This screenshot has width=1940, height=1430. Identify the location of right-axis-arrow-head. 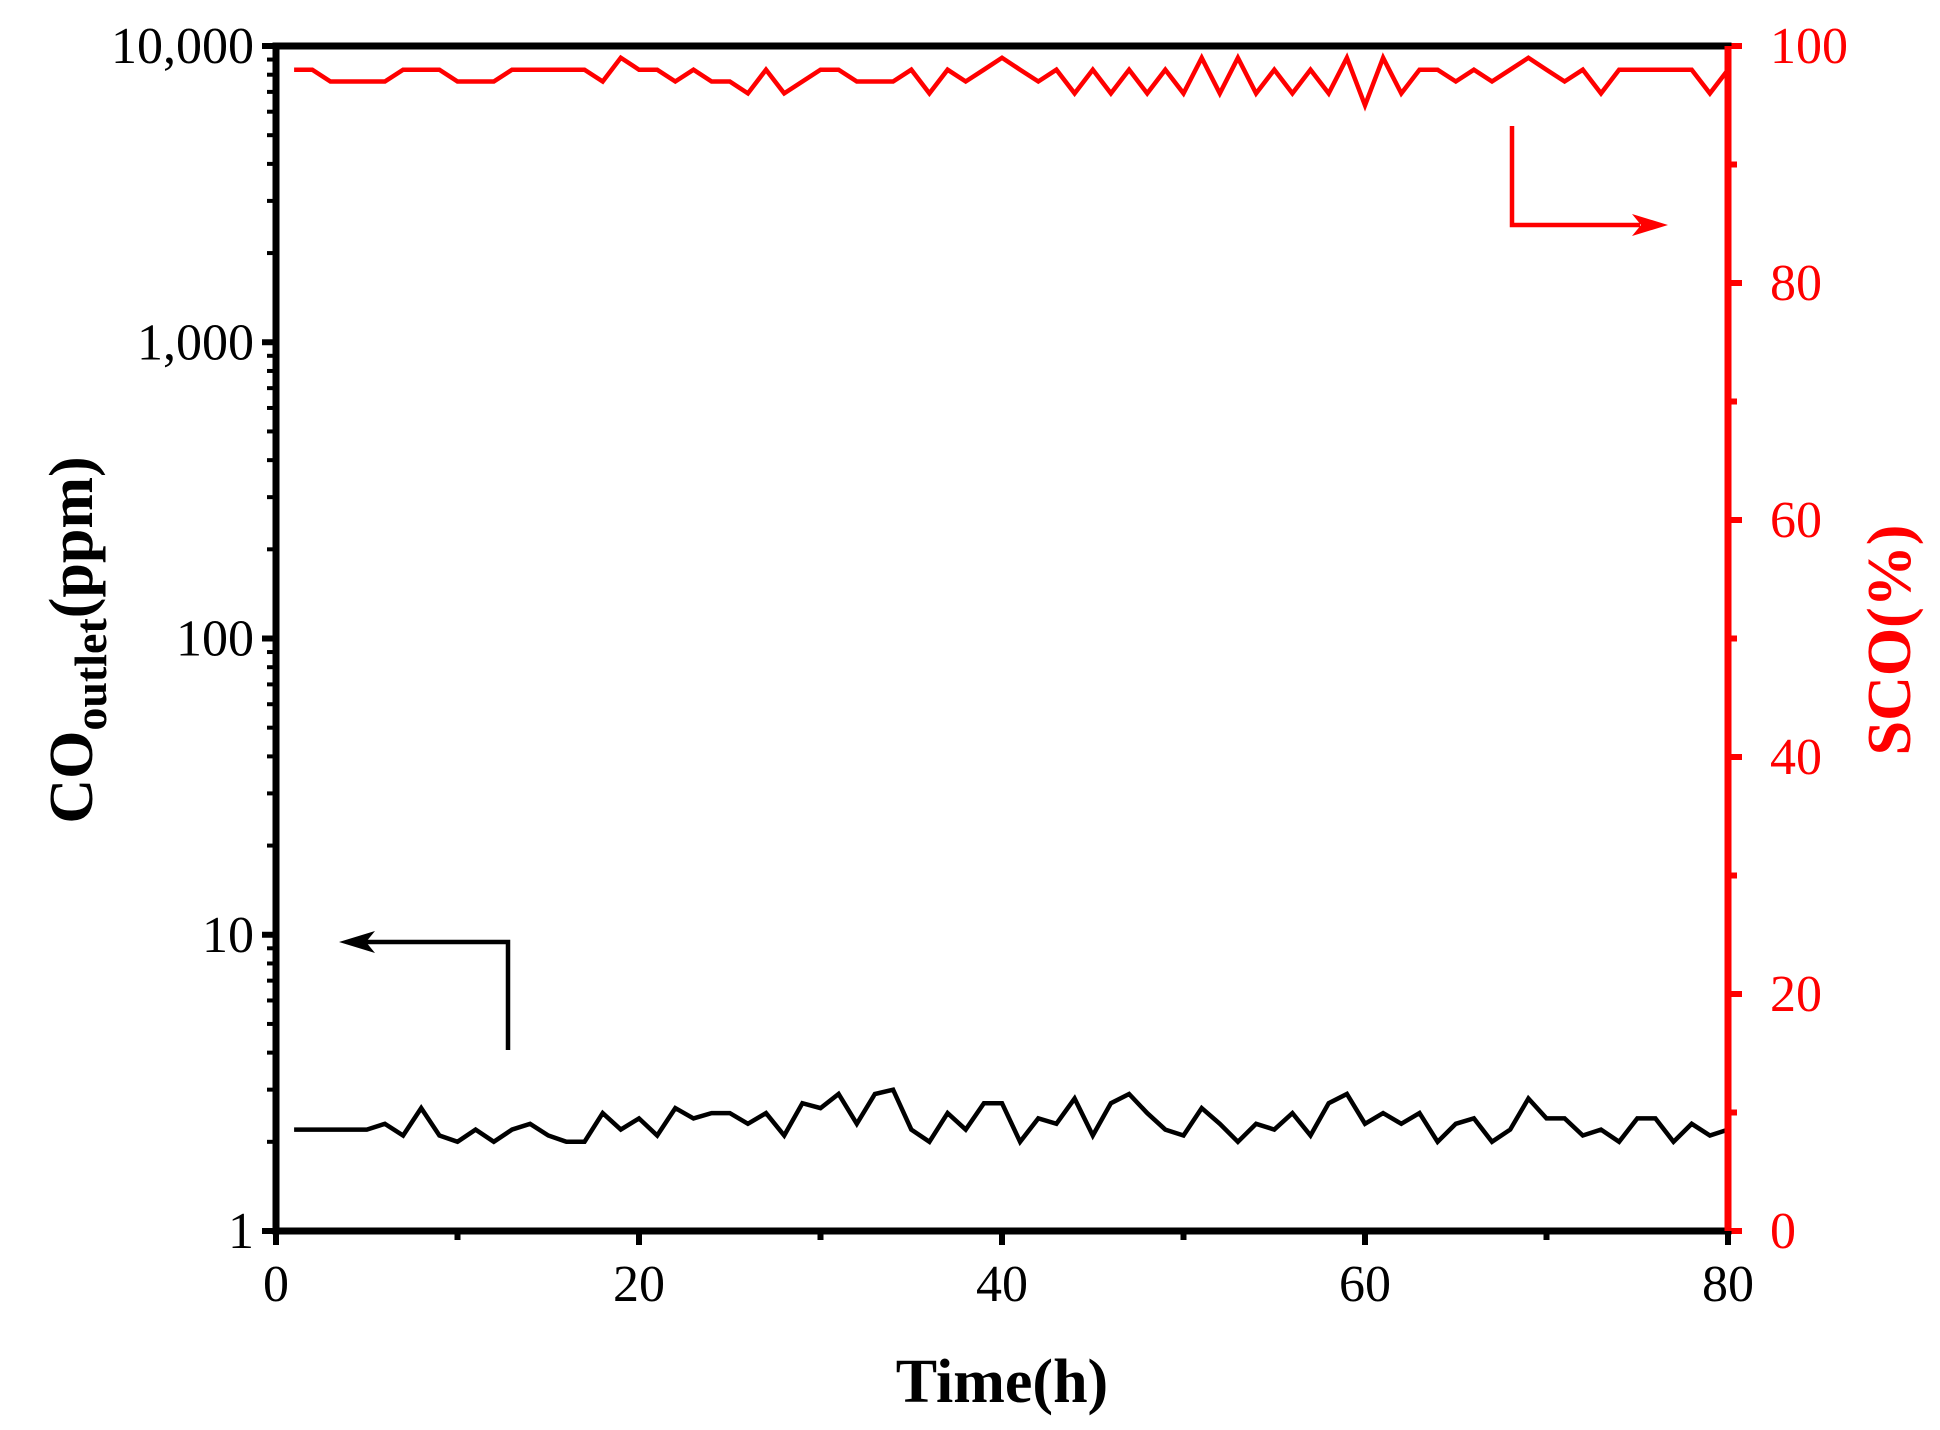
(1650, 225).